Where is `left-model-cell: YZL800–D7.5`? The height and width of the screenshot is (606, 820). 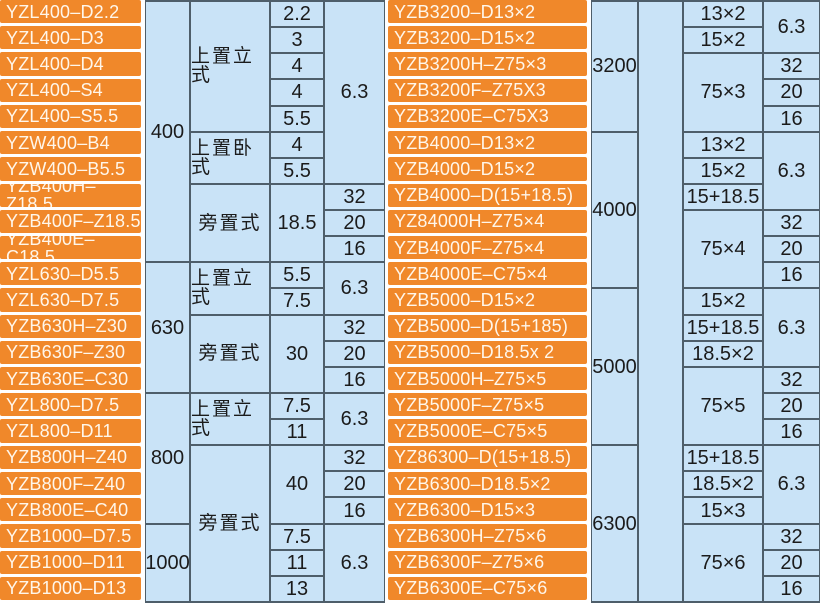 left-model-cell: YZL800–D7.5 is located at coordinates (70, 405).